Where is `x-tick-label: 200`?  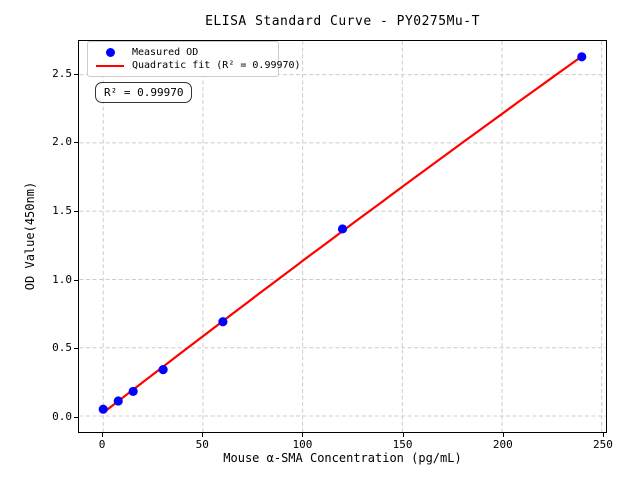
x-tick-label: 200 is located at coordinates (502, 444).